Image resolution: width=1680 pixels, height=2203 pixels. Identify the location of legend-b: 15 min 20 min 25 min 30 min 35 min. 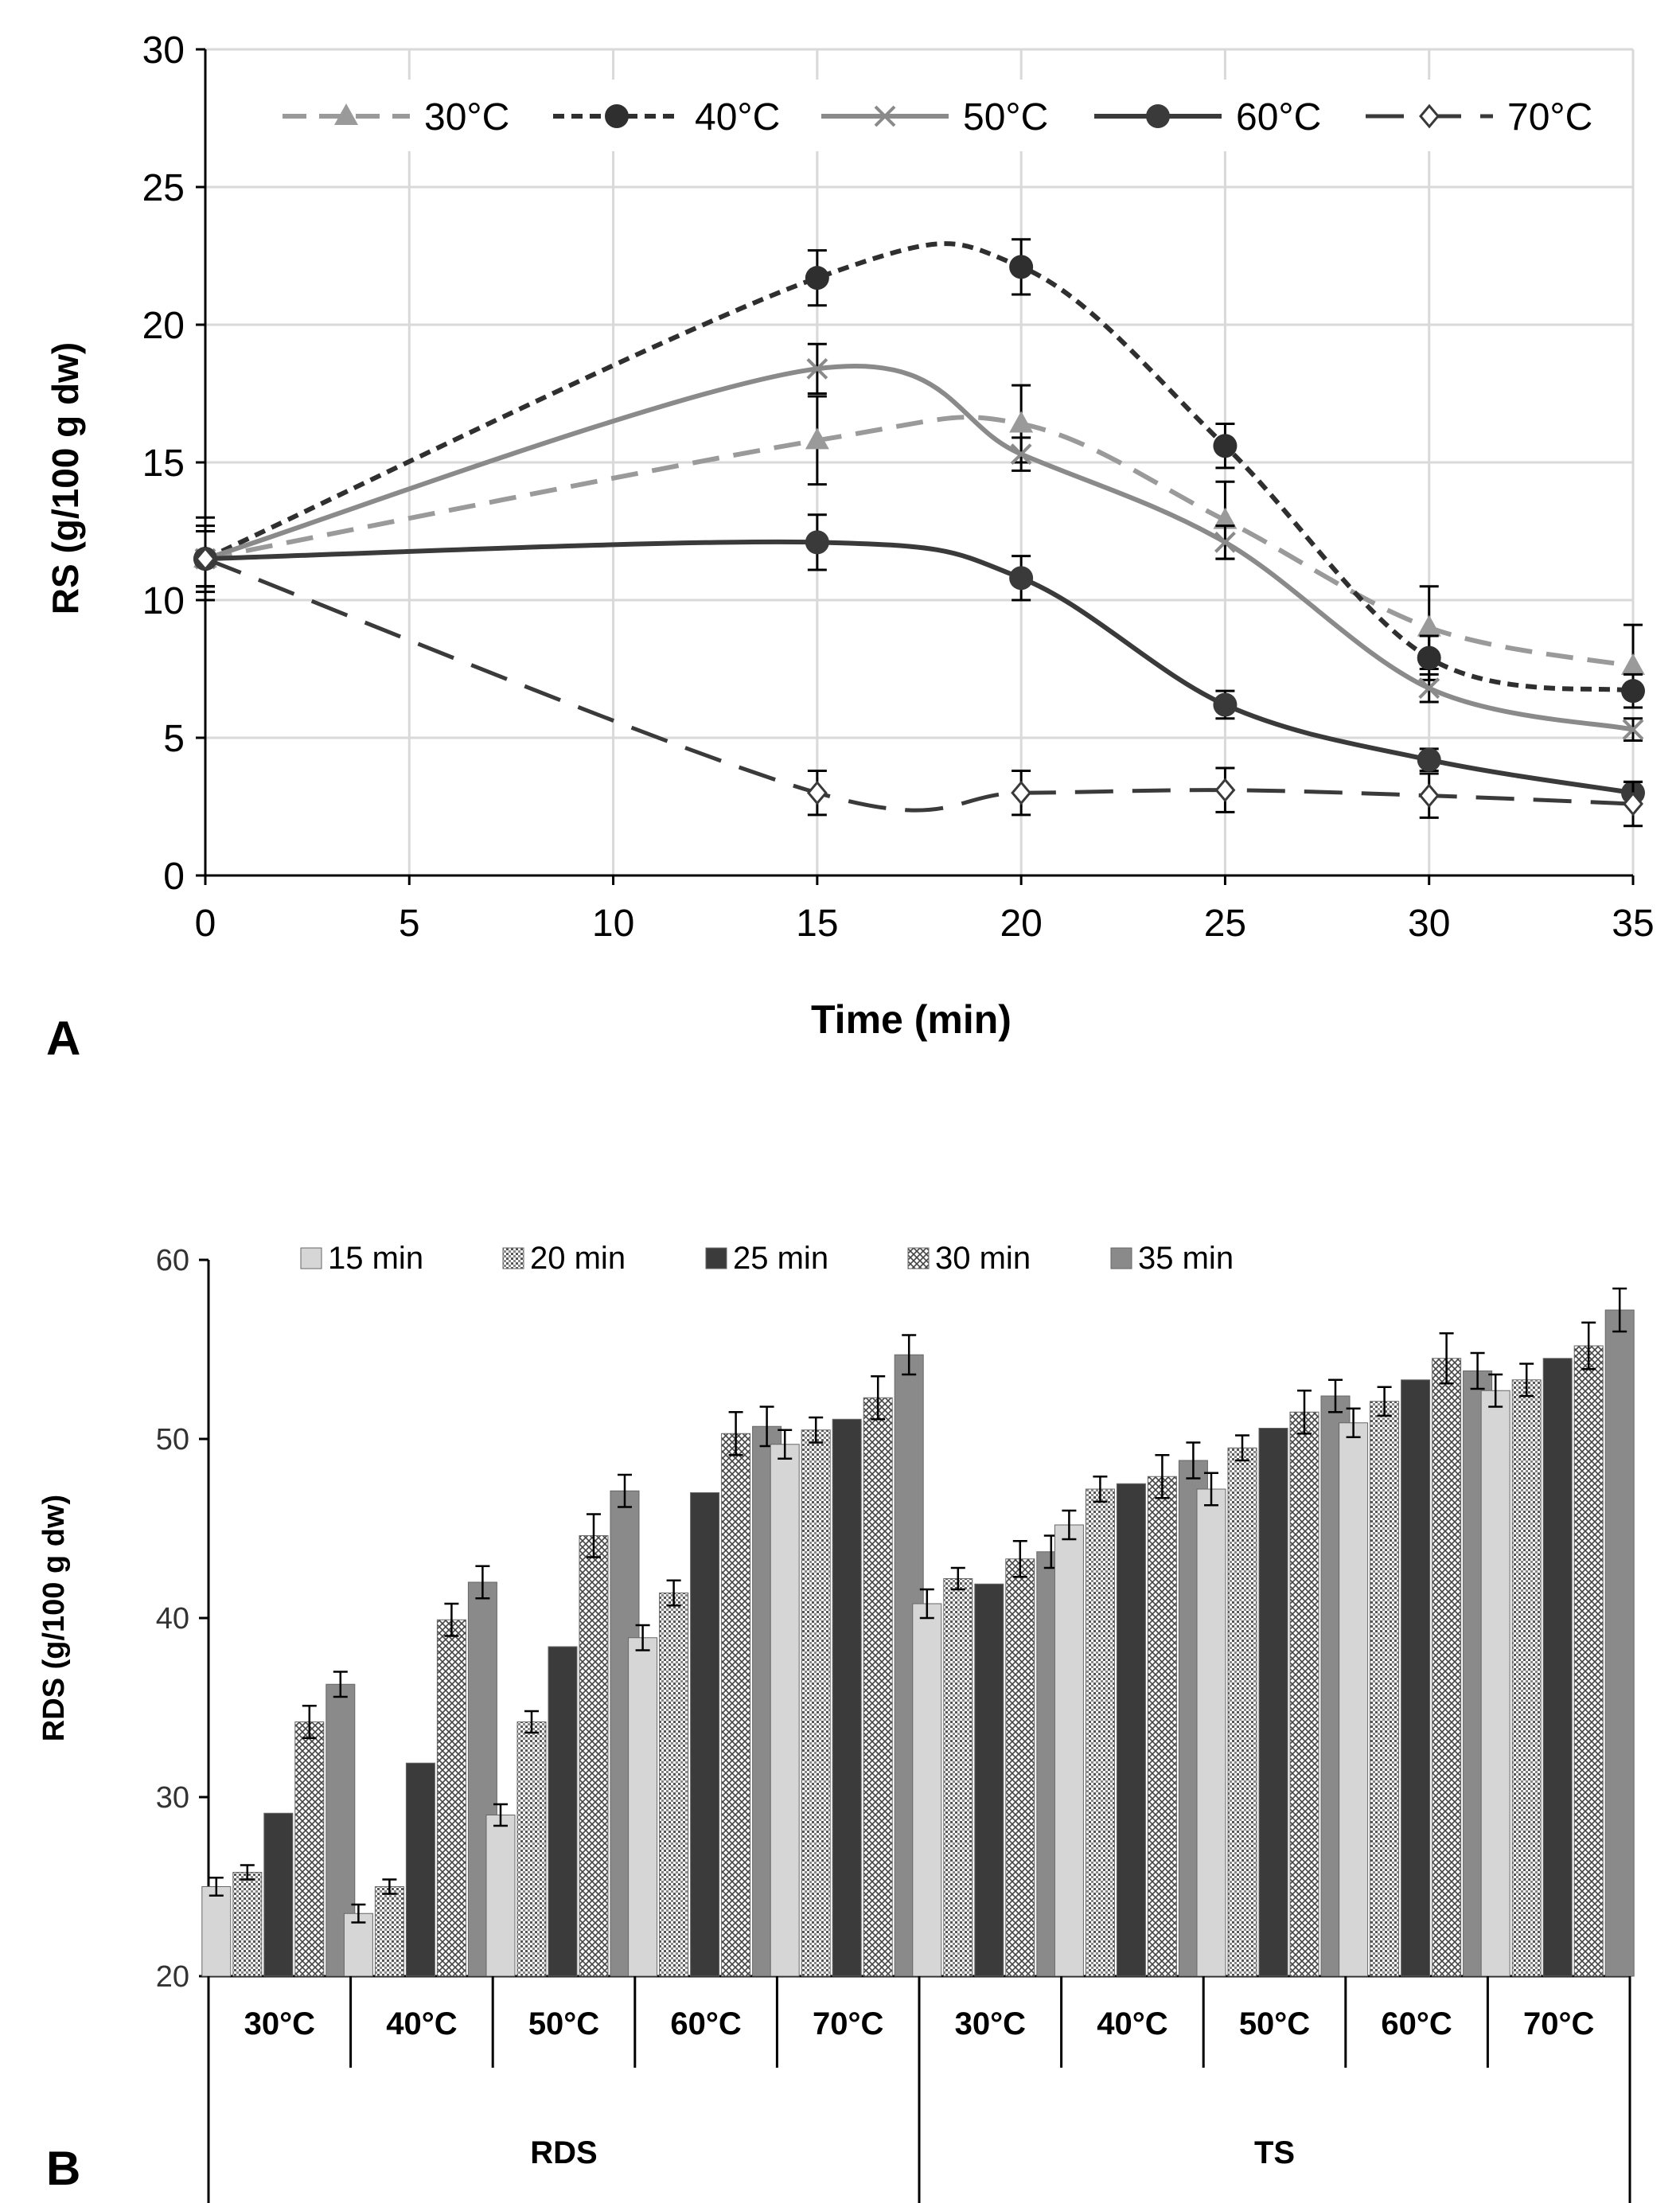
(767, 1258).